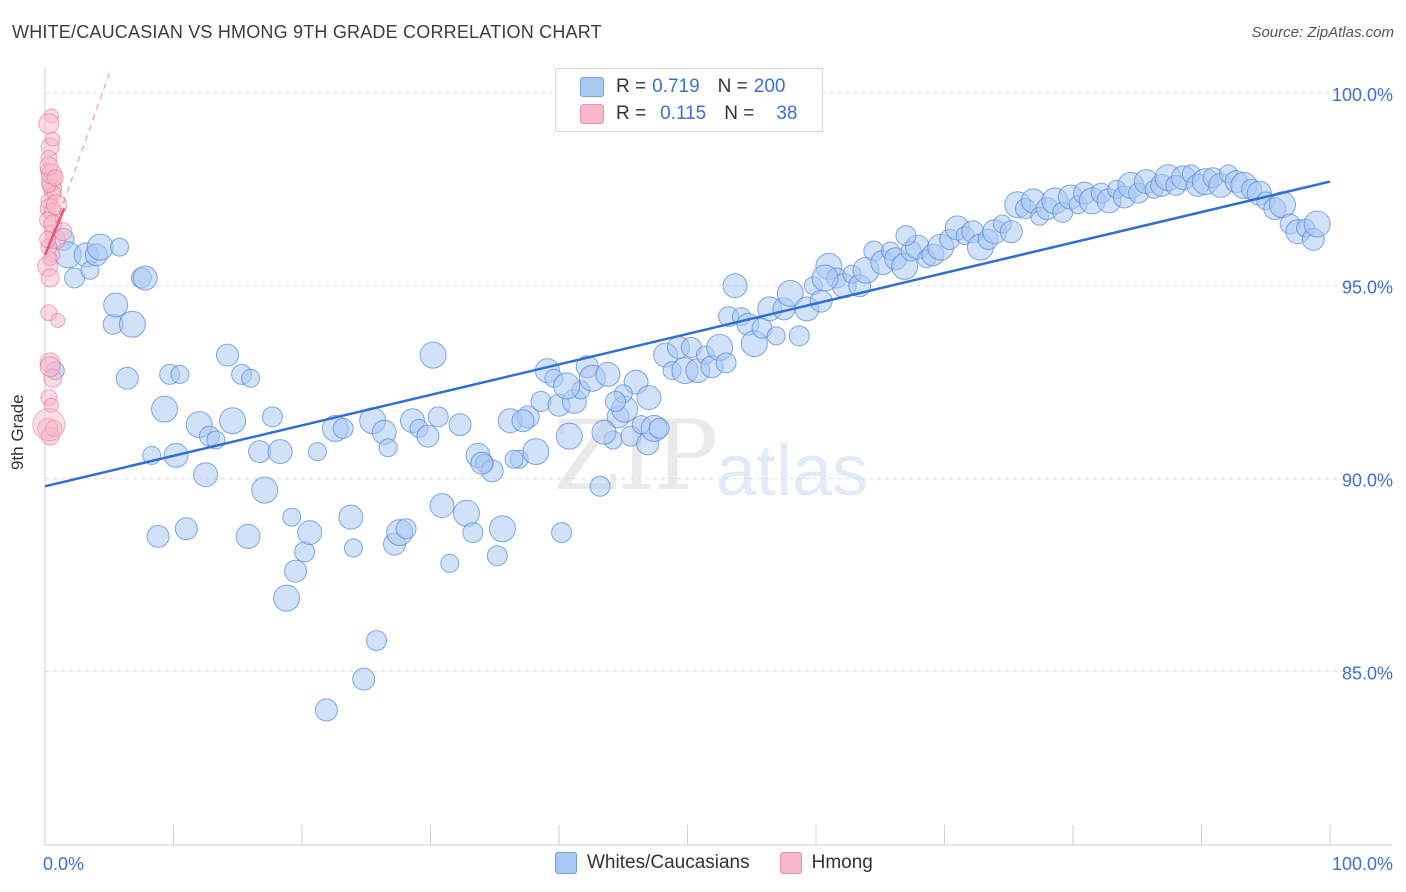 This screenshot has height=892, width=1406. What do you see at coordinates (787, 113) in the screenshot?
I see `legend-n-value: 38` at bounding box center [787, 113].